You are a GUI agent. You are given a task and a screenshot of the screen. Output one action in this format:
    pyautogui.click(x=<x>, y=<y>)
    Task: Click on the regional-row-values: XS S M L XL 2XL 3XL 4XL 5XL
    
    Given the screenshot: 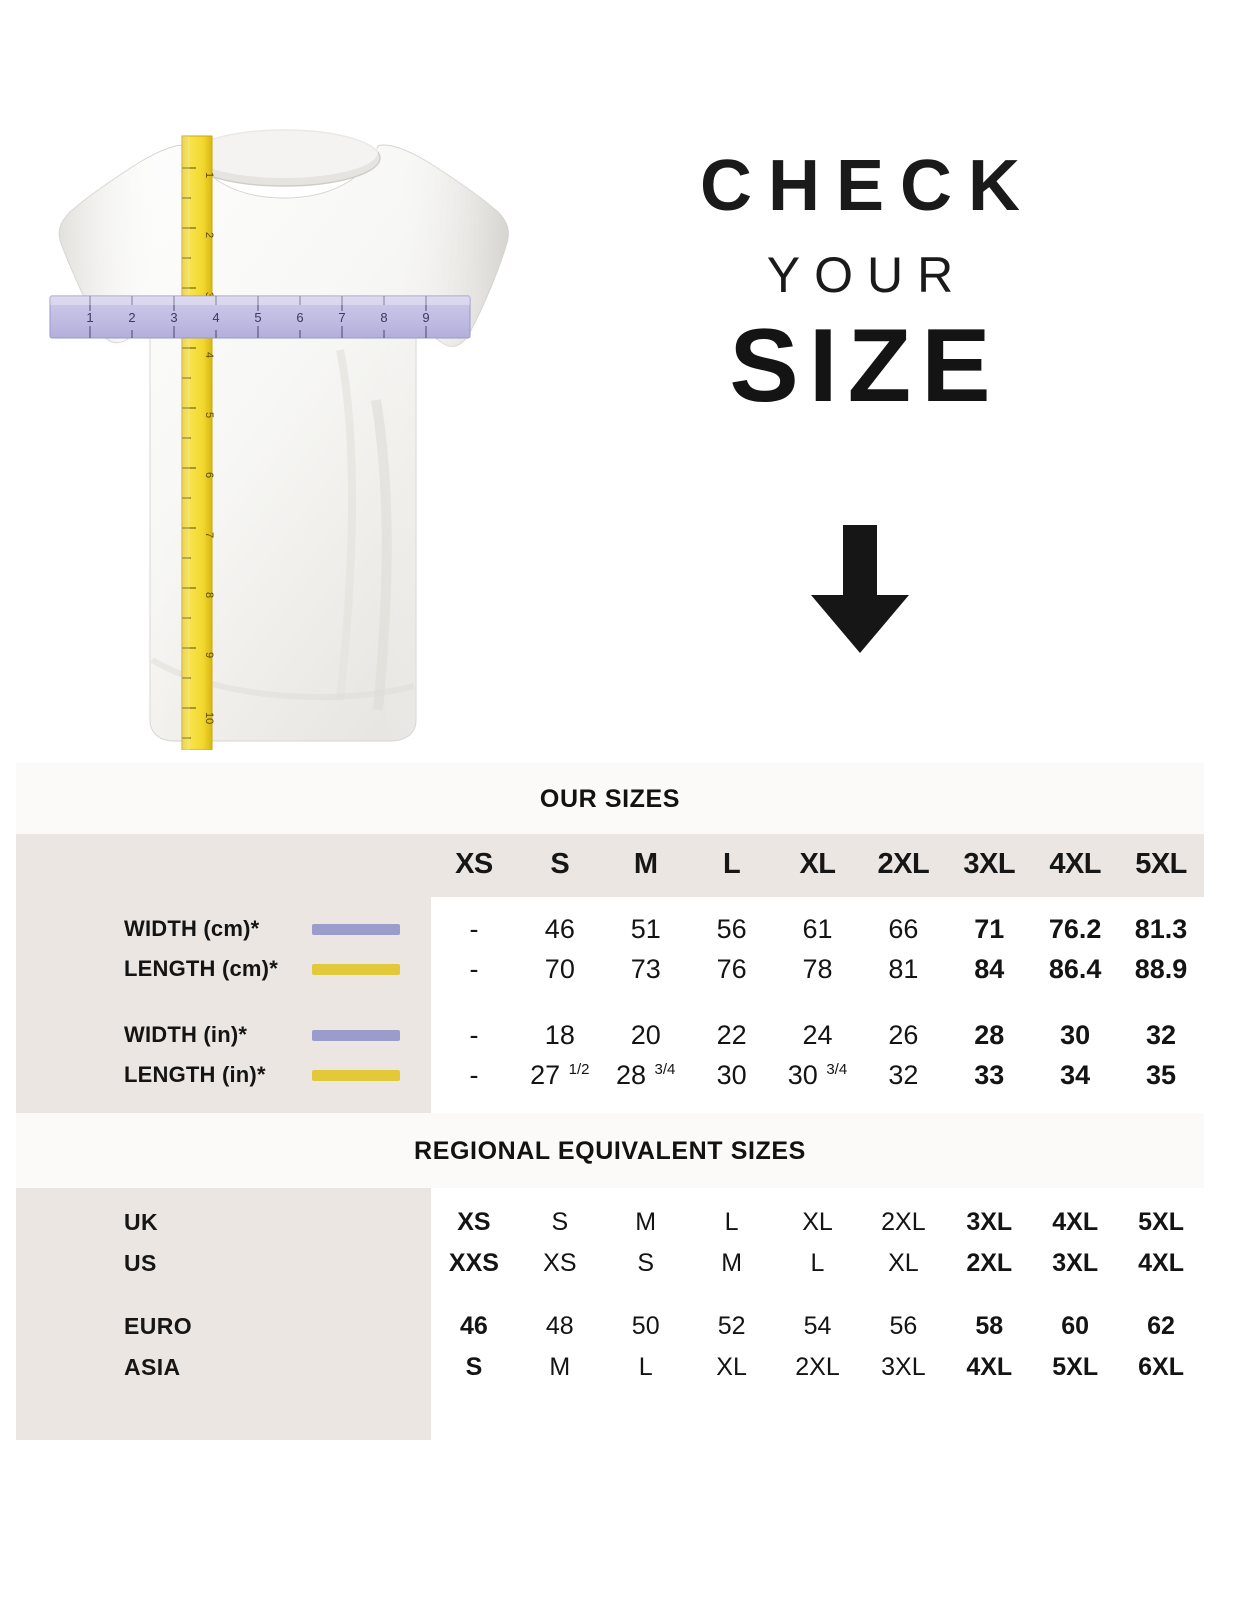 What is the action you would take?
    pyautogui.click(x=817, y=1222)
    